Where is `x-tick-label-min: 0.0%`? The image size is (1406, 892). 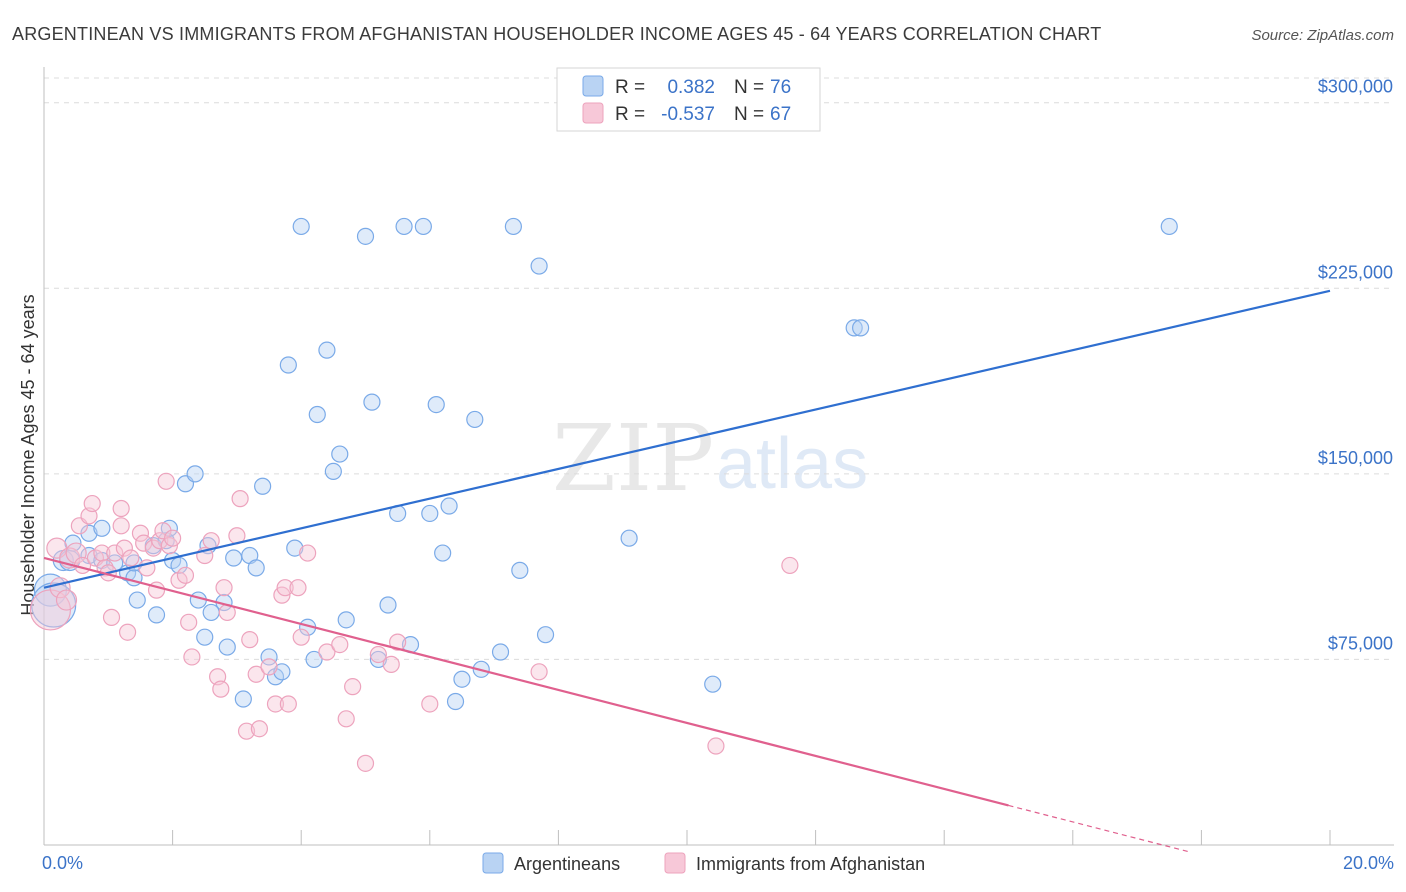 x-tick-label-min: 0.0% is located at coordinates (62, 863).